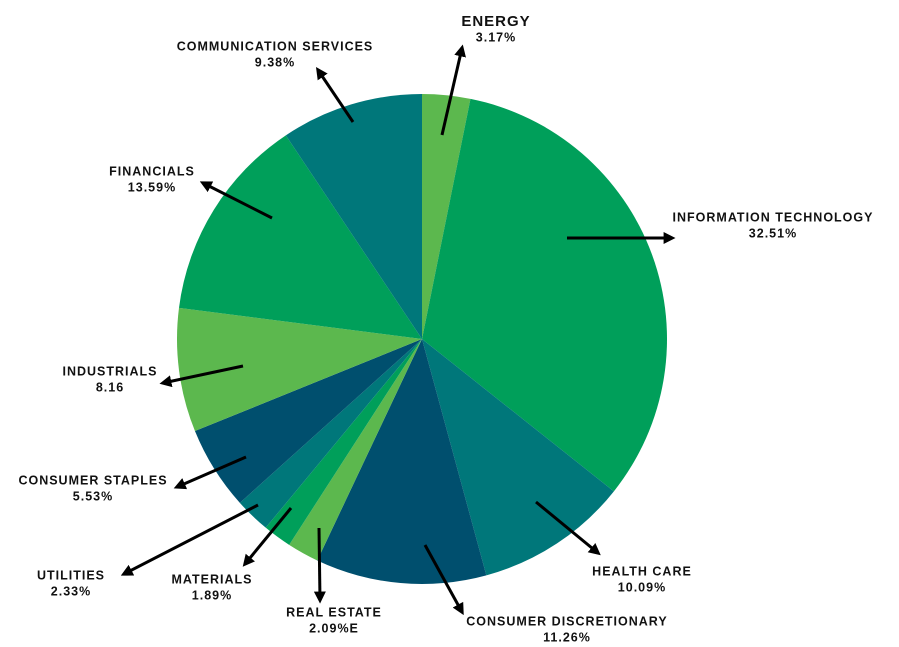  Describe the element at coordinates (92, 480) in the screenshot. I see `category-label: CONSUMER STAPLES` at that location.